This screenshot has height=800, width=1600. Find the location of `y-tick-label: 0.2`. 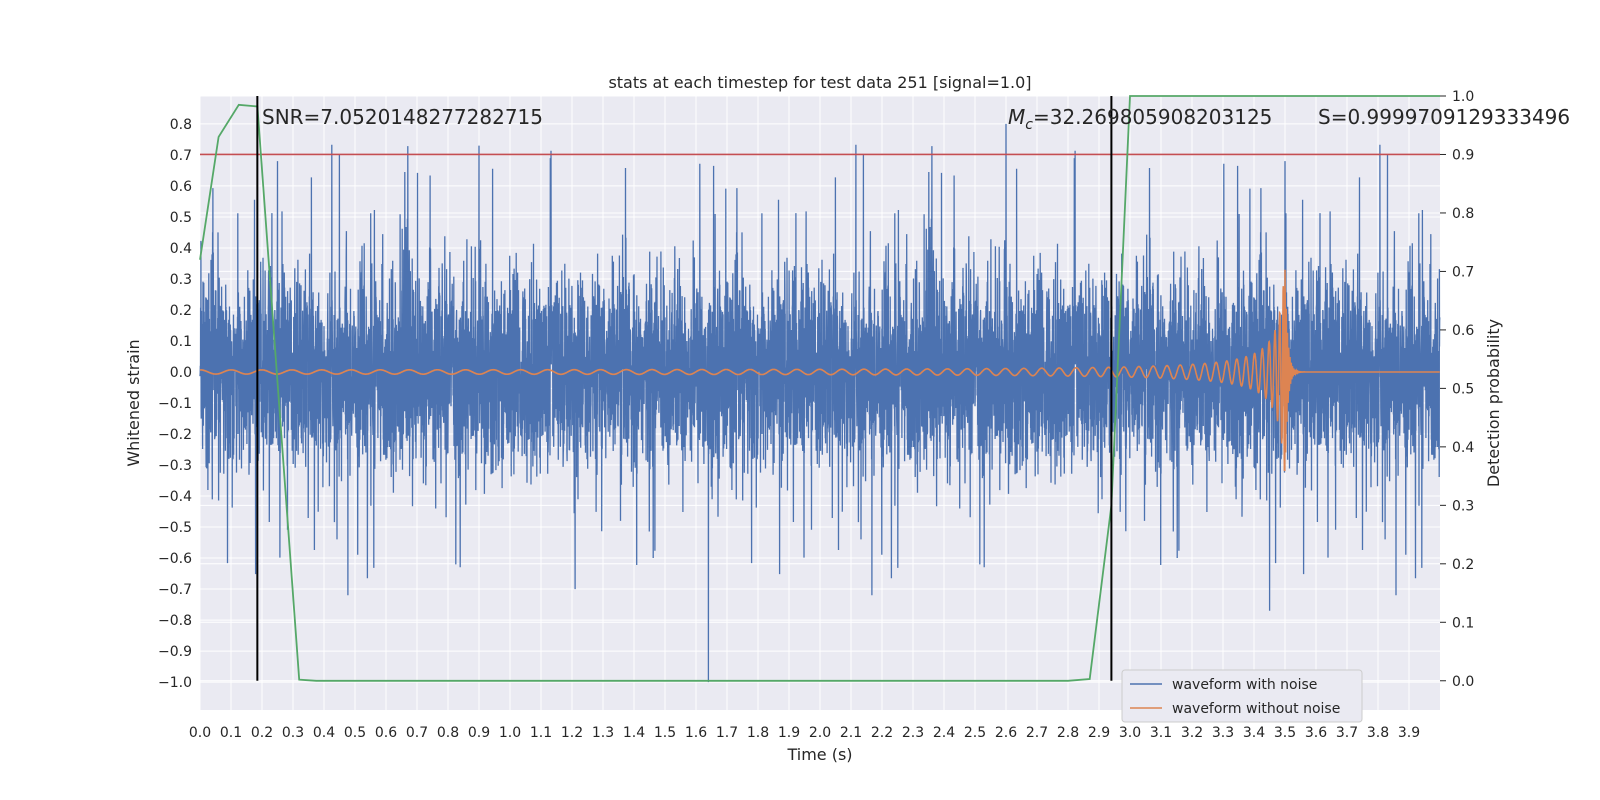

y-tick-label: 0.2 is located at coordinates (181, 311).